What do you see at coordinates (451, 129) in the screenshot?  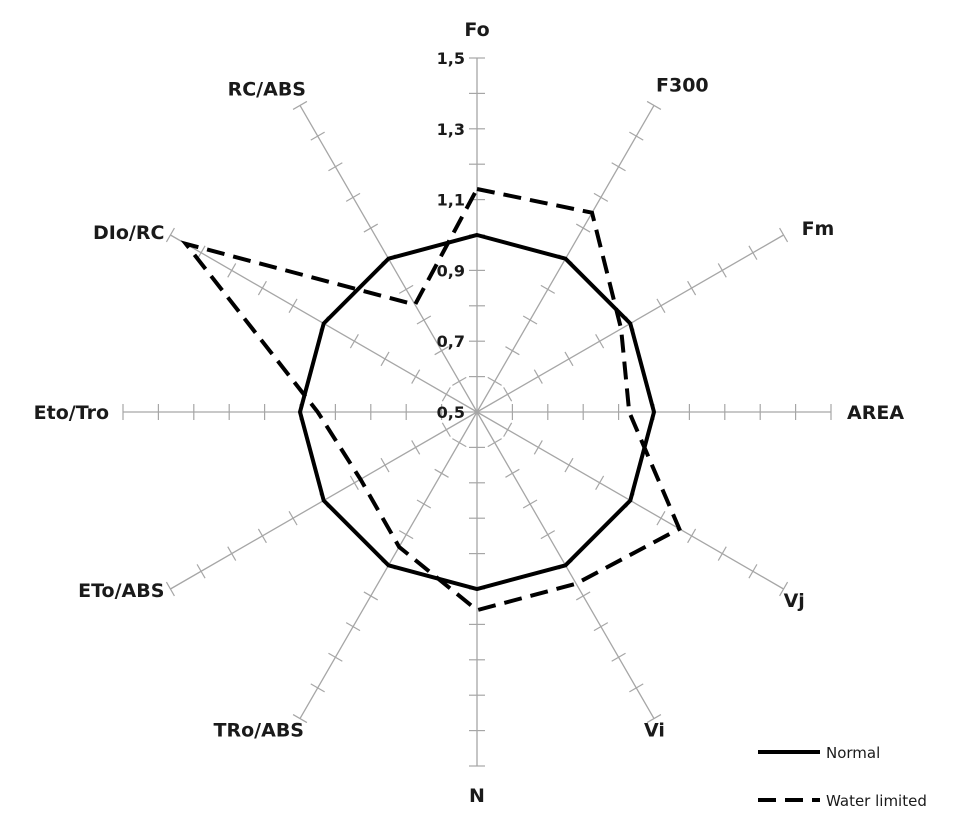 I see `radial-tick-label: 1,3` at bounding box center [451, 129].